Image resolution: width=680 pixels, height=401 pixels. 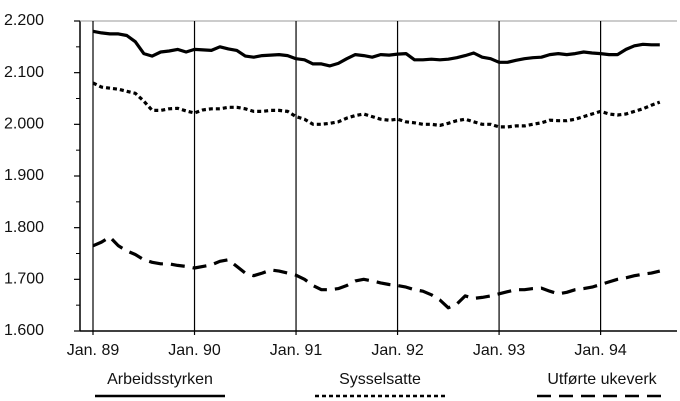 I want to click on y-tick-label: 2.100, so click(x=24, y=72).